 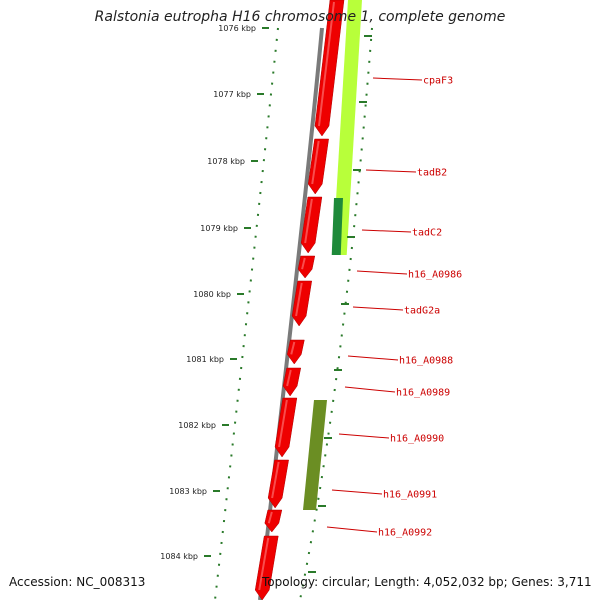 What do you see at coordinates (226, 161) in the screenshot?
I see `scale-tick-label: 1078 kbp` at bounding box center [226, 161].